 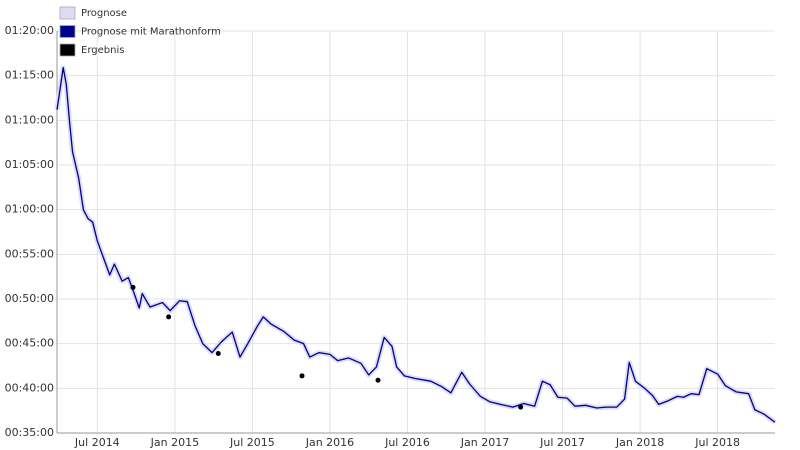 I want to click on x-tick-label: Jan 2018, so click(x=639, y=442).